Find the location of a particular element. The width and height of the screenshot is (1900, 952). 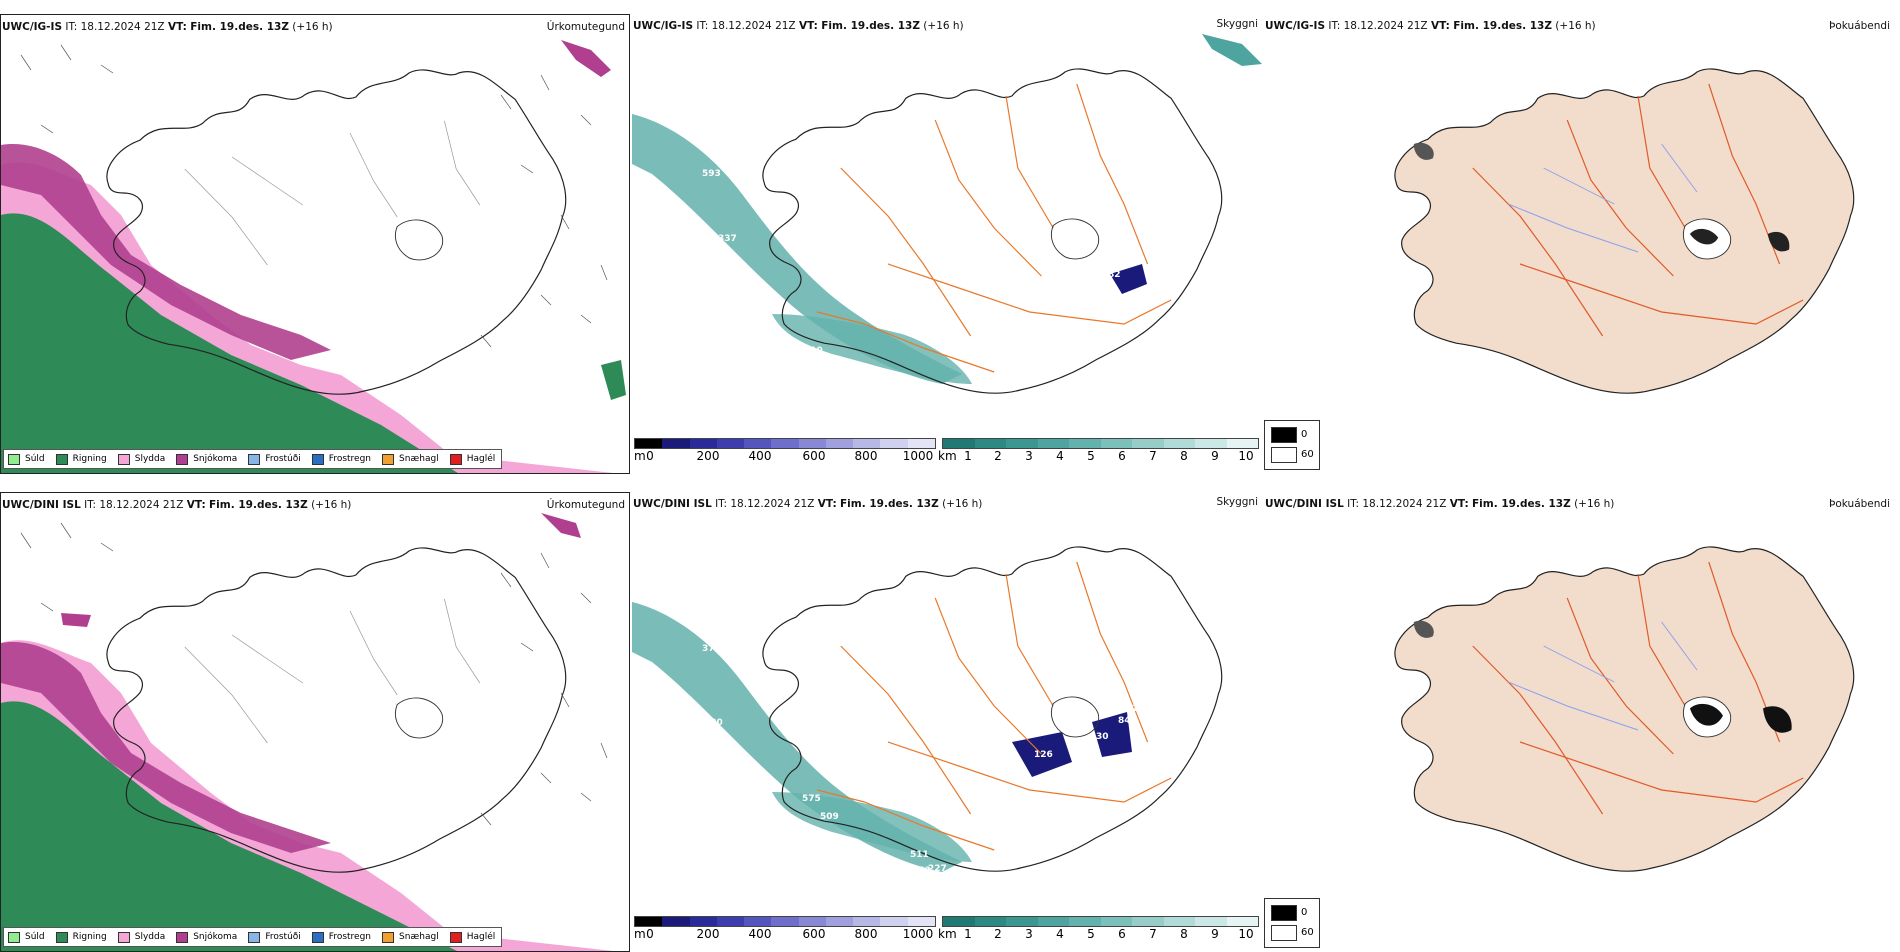

cloud-base-label: 511 is located at coordinates (919, 855).